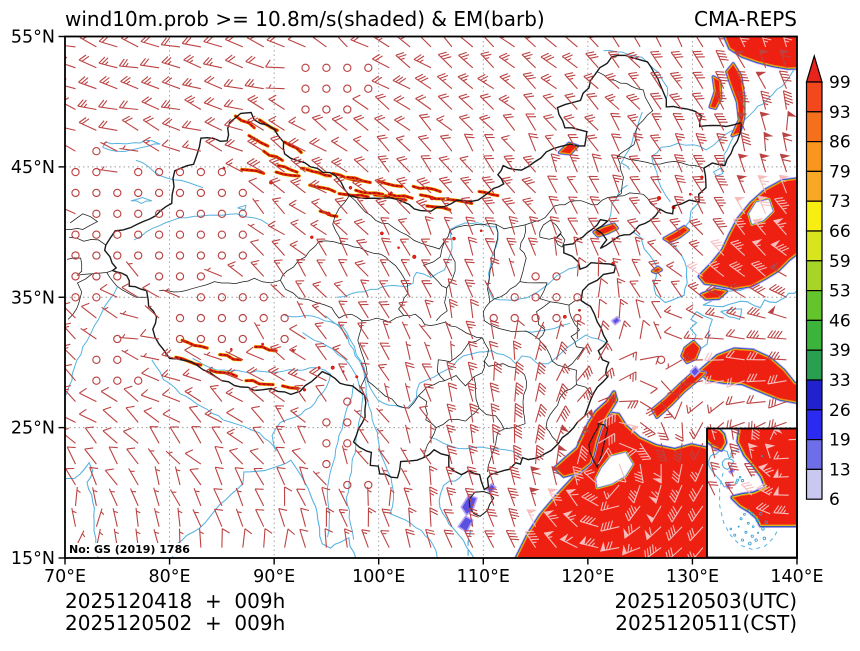  Describe the element at coordinates (840, 470) in the screenshot. I see `colorbar-tick-label: 13` at that location.